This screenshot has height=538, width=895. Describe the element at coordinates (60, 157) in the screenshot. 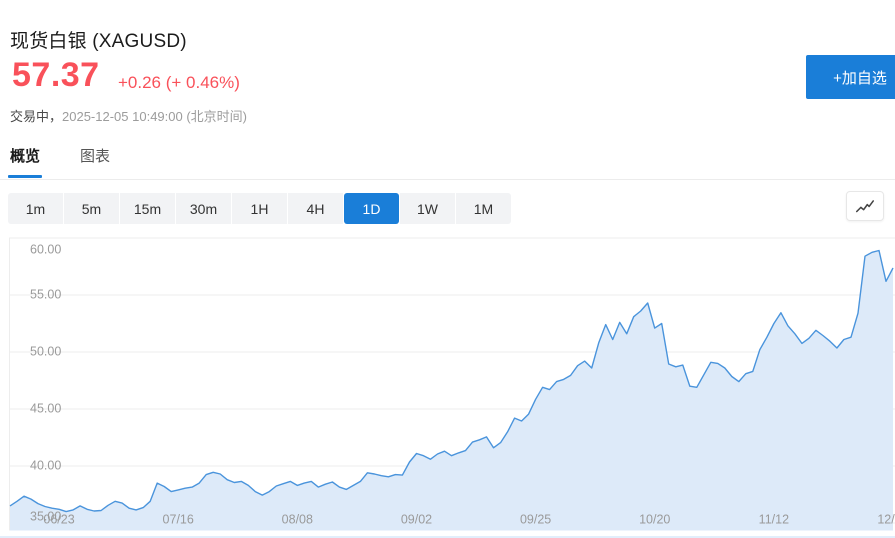

I see `tab-bar: 概览 图表` at that location.